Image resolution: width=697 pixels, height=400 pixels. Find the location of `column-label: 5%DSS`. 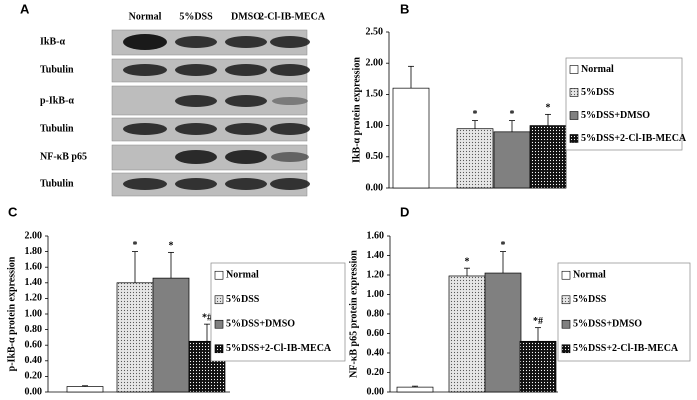

column-label: 5%DSS is located at coordinates (196, 16).